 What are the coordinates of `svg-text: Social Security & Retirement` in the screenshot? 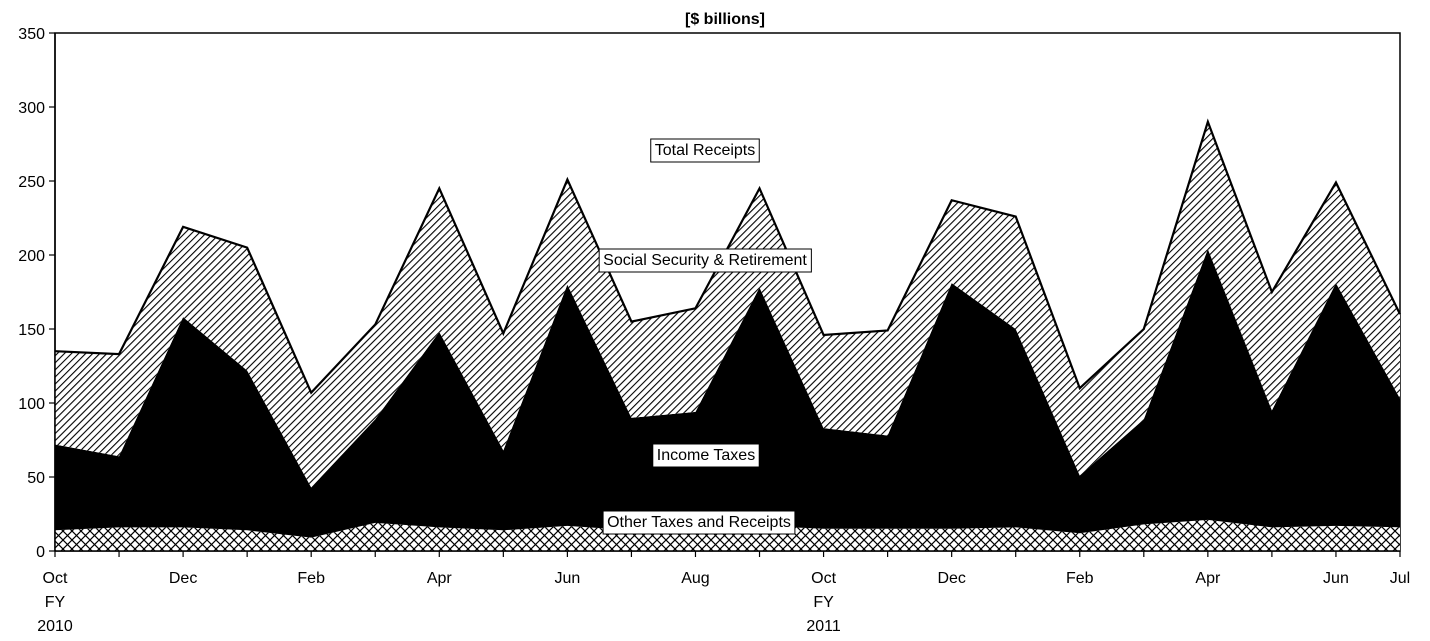 It's located at (705, 260).